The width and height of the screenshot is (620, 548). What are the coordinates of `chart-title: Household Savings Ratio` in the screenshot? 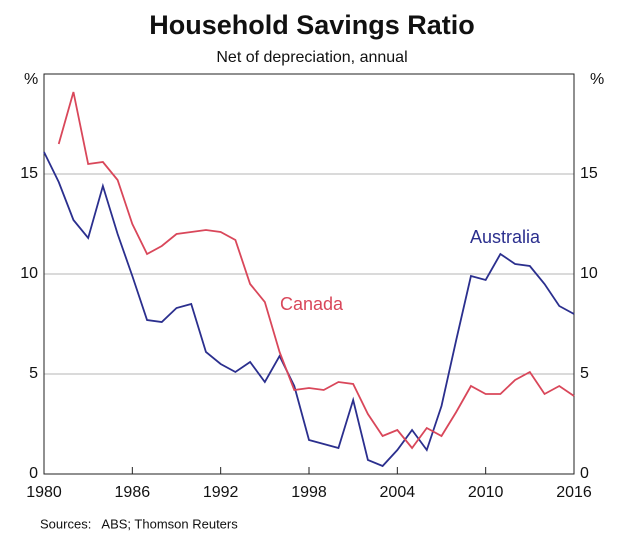 It's located at (312, 25).